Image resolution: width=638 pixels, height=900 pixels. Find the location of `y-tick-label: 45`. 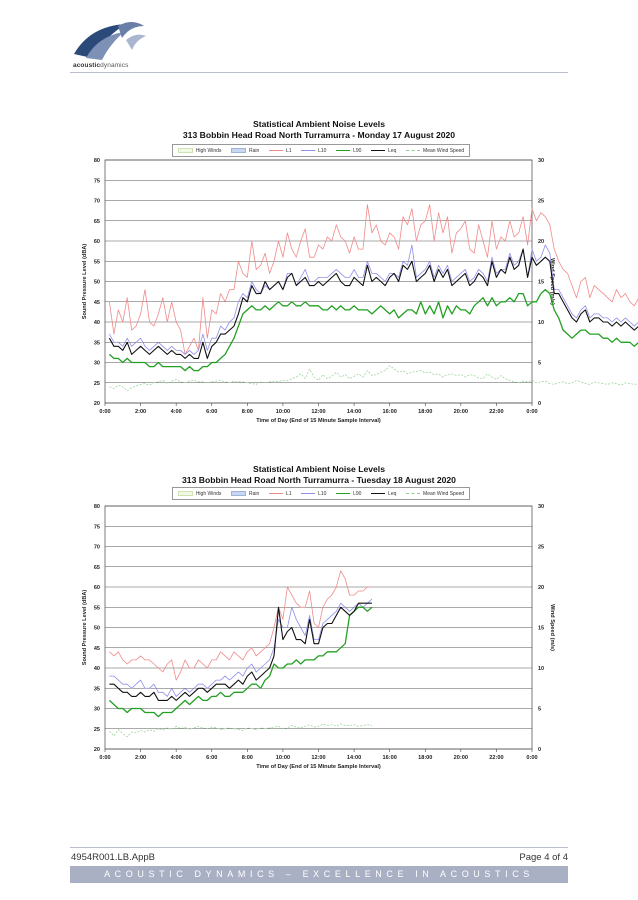

y-tick-label: 45 is located at coordinates (97, 303).